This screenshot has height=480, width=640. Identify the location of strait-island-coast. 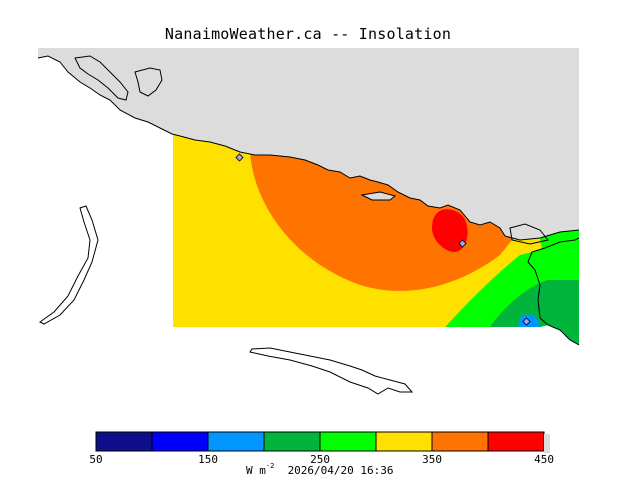
(378, 196).